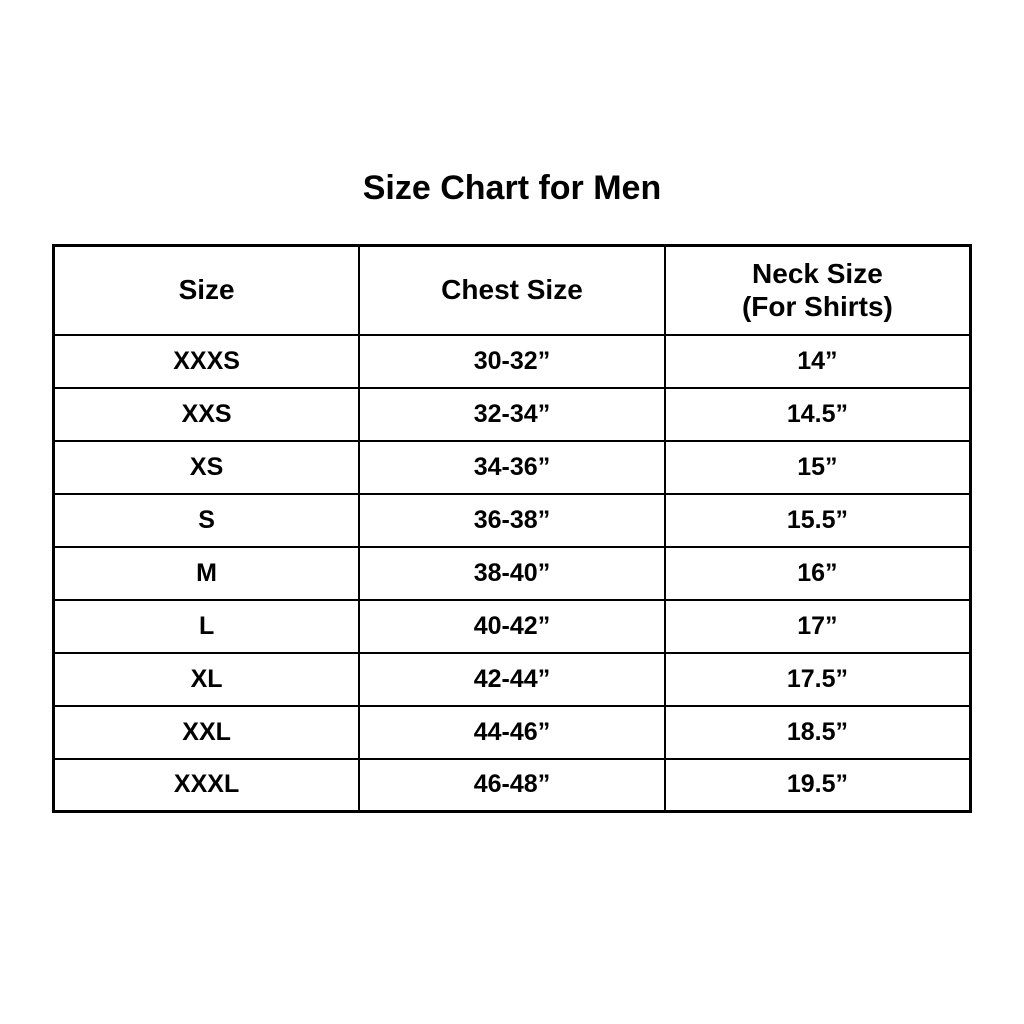  I want to click on size-cell: L, so click(206, 626).